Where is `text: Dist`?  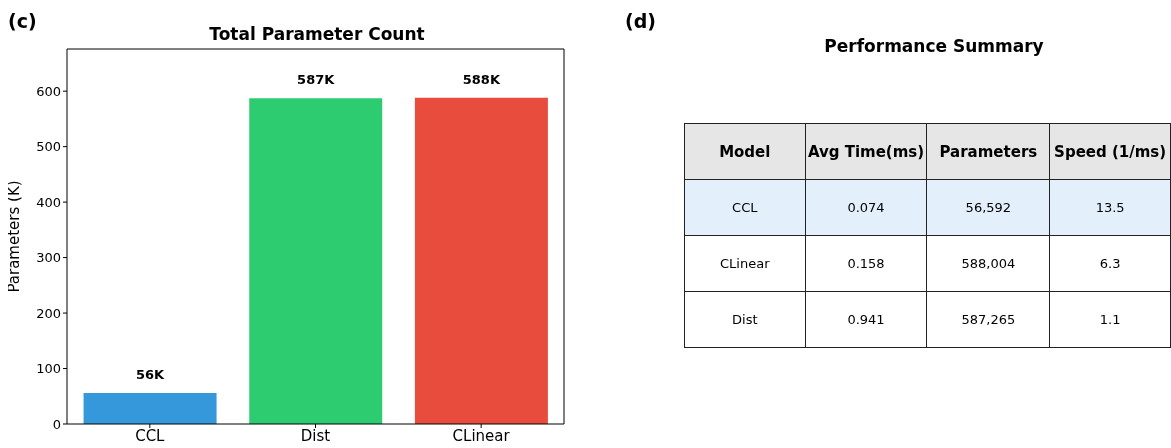 text: Dist is located at coordinates (745, 319).